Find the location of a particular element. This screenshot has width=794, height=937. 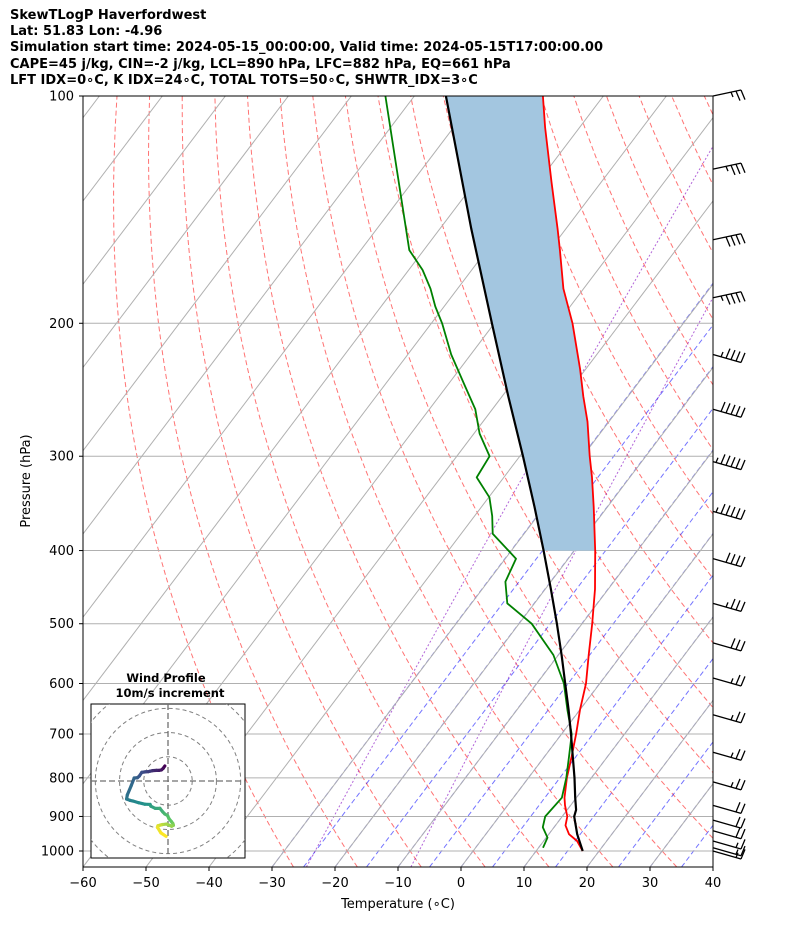

y-tick-label: 500 is located at coordinates (61, 624).